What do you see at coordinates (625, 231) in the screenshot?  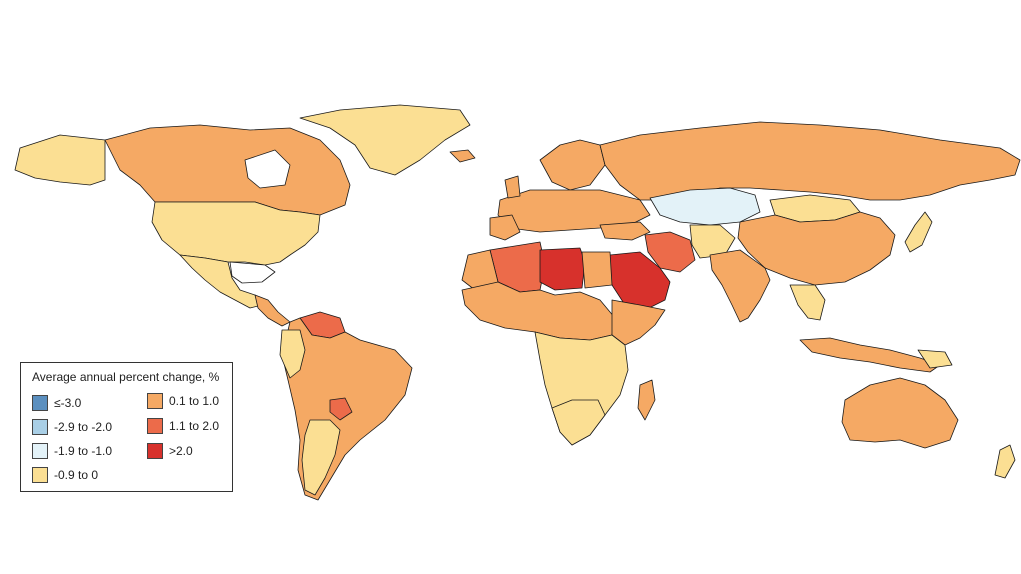 I see `turkey` at bounding box center [625, 231].